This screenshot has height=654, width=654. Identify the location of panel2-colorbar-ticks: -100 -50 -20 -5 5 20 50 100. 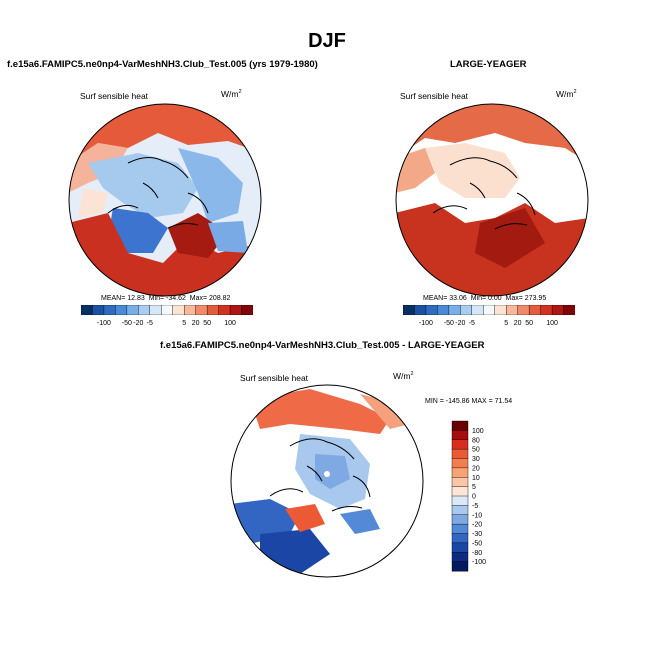
(488, 323).